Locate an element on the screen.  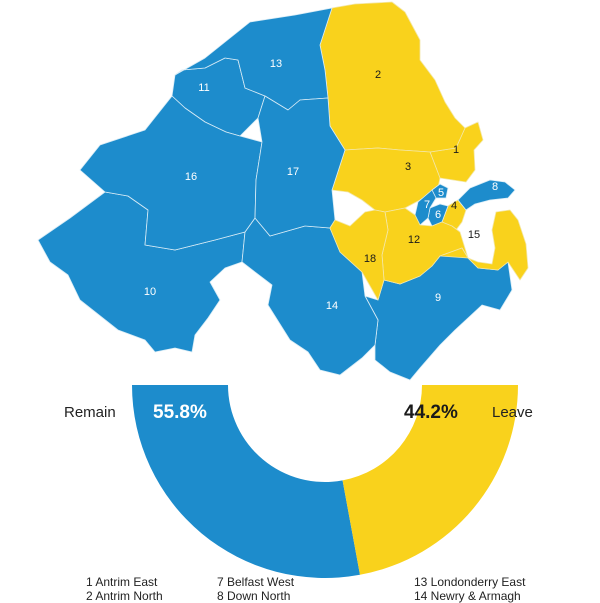
region-number-label: 9 is located at coordinates (438, 298).